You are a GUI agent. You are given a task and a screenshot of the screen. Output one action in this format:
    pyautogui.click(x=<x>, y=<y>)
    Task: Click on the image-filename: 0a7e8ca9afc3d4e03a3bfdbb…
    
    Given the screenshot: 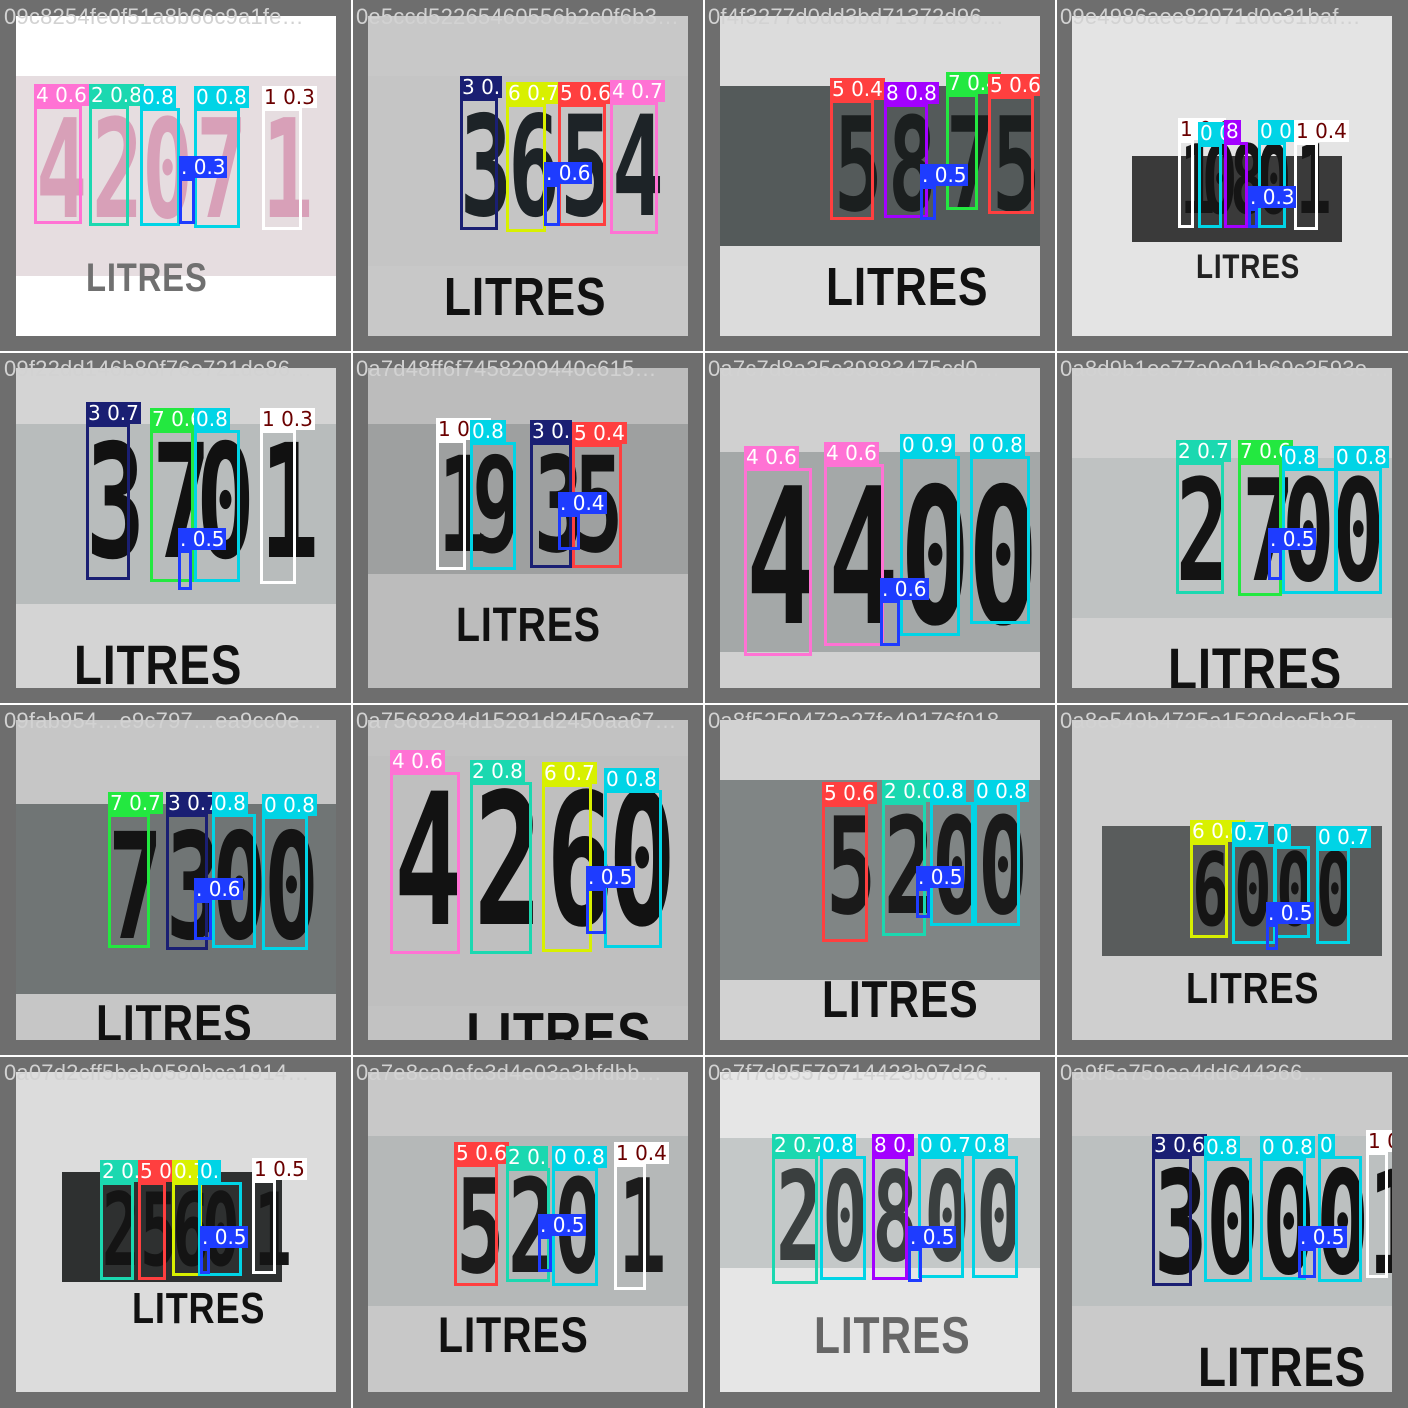 What is the action you would take?
    pyautogui.click(x=509, y=1072)
    